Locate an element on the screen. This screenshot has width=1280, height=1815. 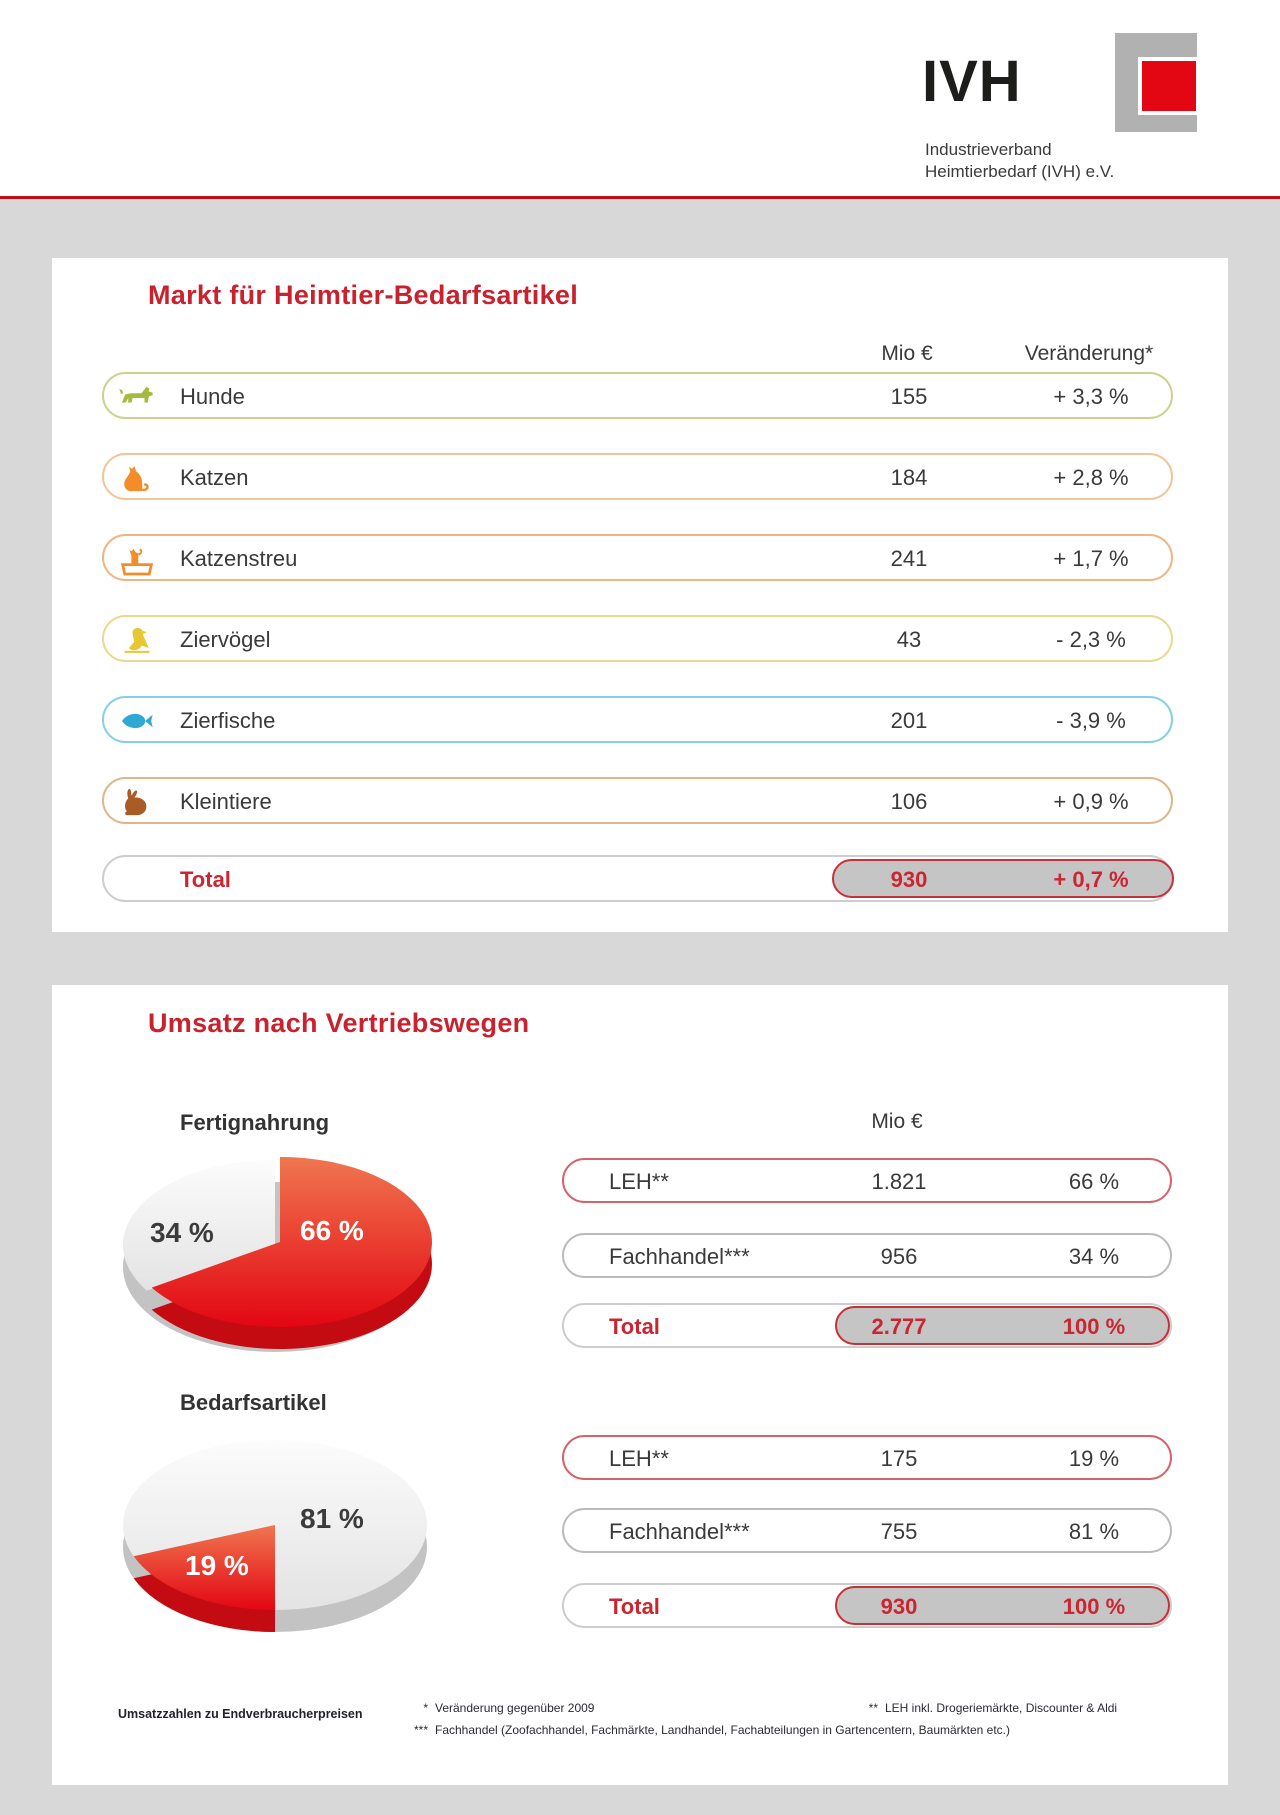
pie-chart-bedarfsartikel: 81 % 19 % is located at coordinates (275, 1545).